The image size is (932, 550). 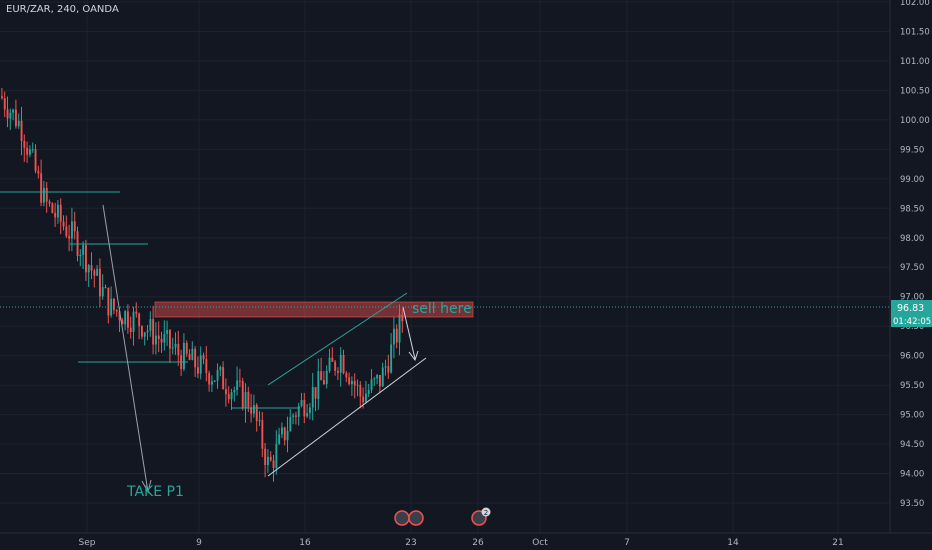 What do you see at coordinates (915, 91) in the screenshot?
I see `price-tick-label: 100.50` at bounding box center [915, 91].